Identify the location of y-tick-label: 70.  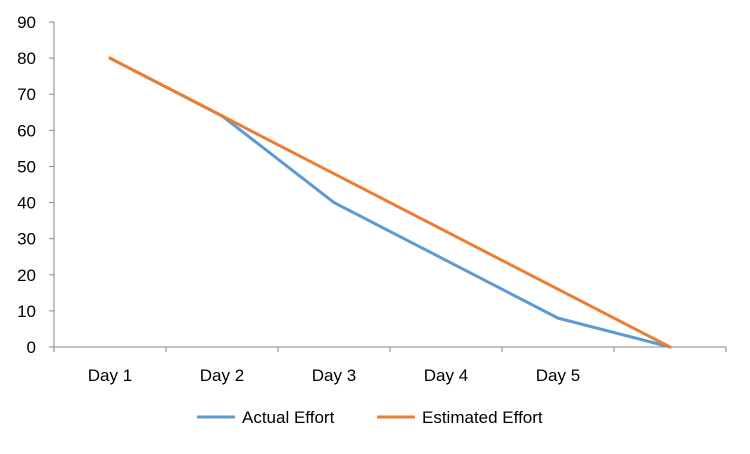
(26, 94).